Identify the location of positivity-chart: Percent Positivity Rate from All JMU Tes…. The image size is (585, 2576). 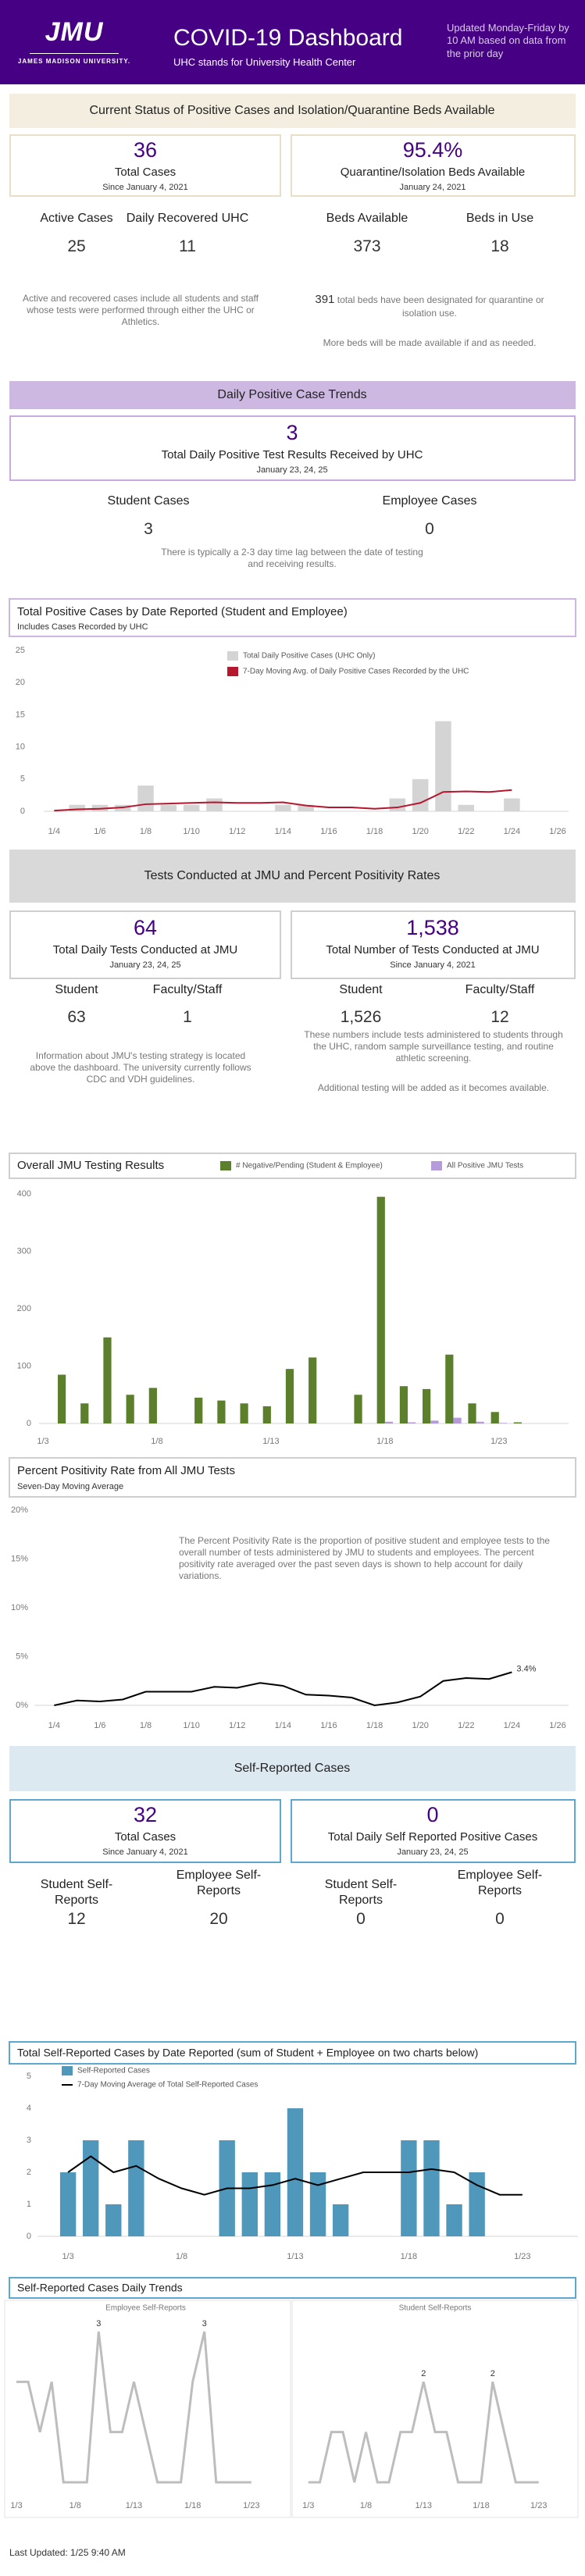
(292, 1593).